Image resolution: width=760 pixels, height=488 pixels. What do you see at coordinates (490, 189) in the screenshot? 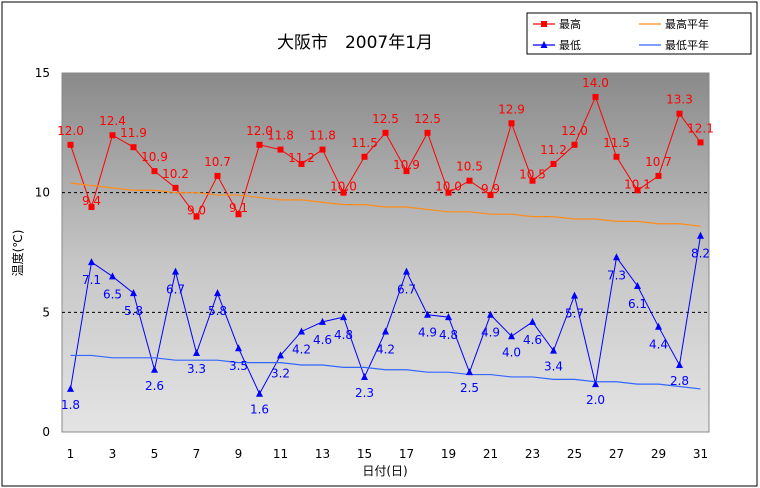
I see `high-data-label: 9.9` at bounding box center [490, 189].